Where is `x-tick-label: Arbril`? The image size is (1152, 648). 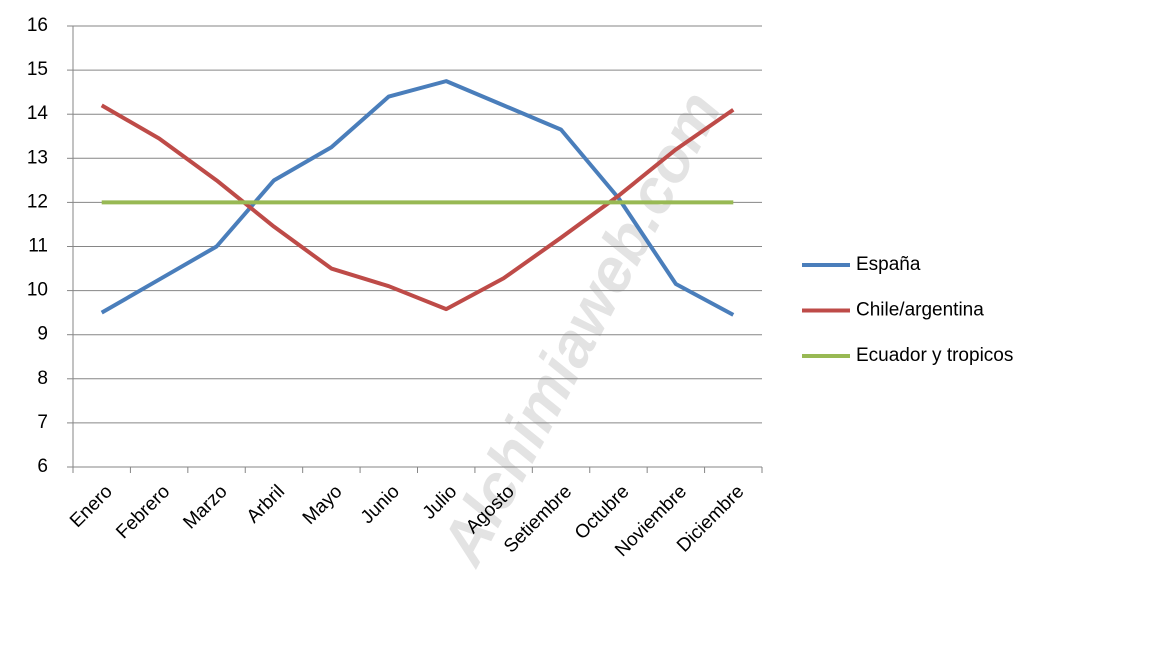 x-tick-label: Arbril is located at coordinates (266, 504).